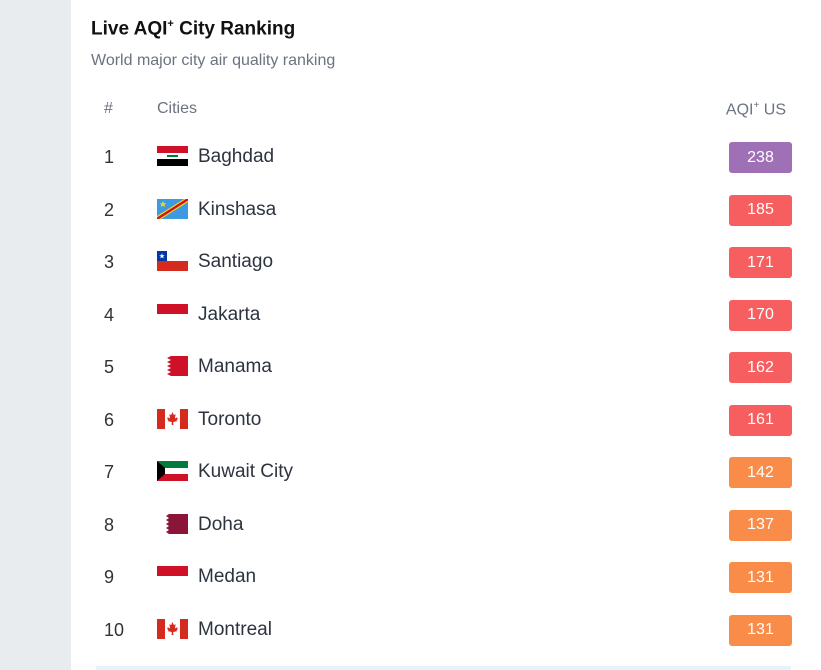  I want to click on aqi-badge: 137, so click(760, 525).